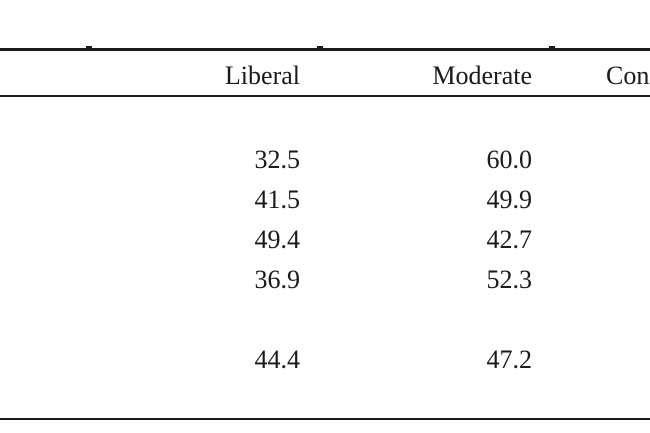 Image resolution: width=650 pixels, height=433 pixels. What do you see at coordinates (509, 359) in the screenshot?
I see `cell-moderate: 47.2` at bounding box center [509, 359].